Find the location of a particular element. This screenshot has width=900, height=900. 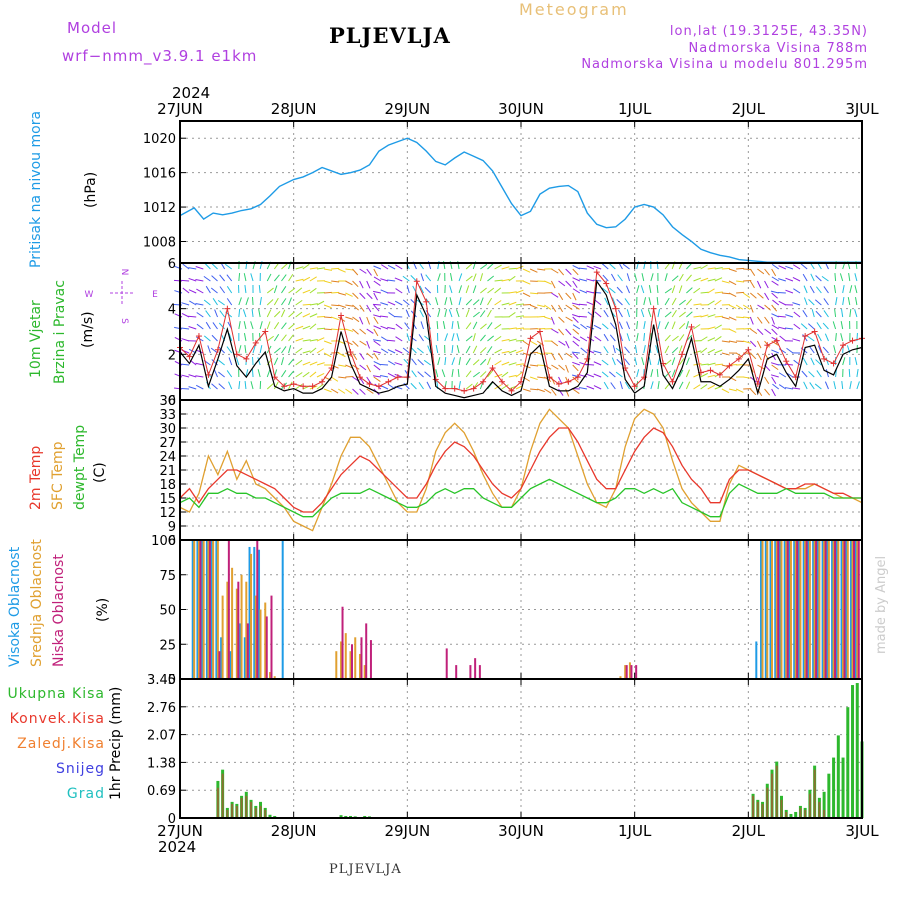

legend-snow: Snijeg is located at coordinates (80, 769).